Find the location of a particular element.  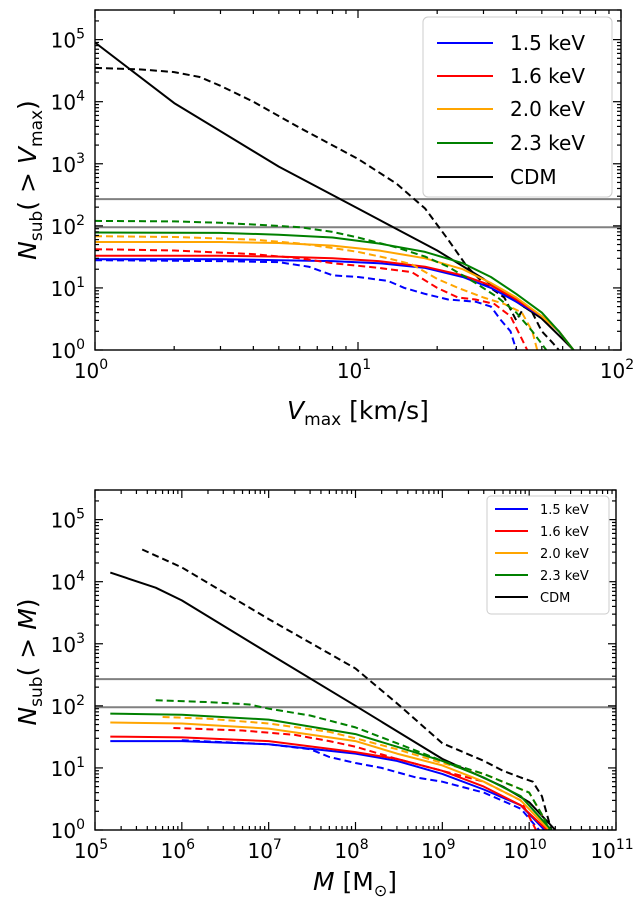

x-tick-label: 10² is located at coordinates (617, 370).